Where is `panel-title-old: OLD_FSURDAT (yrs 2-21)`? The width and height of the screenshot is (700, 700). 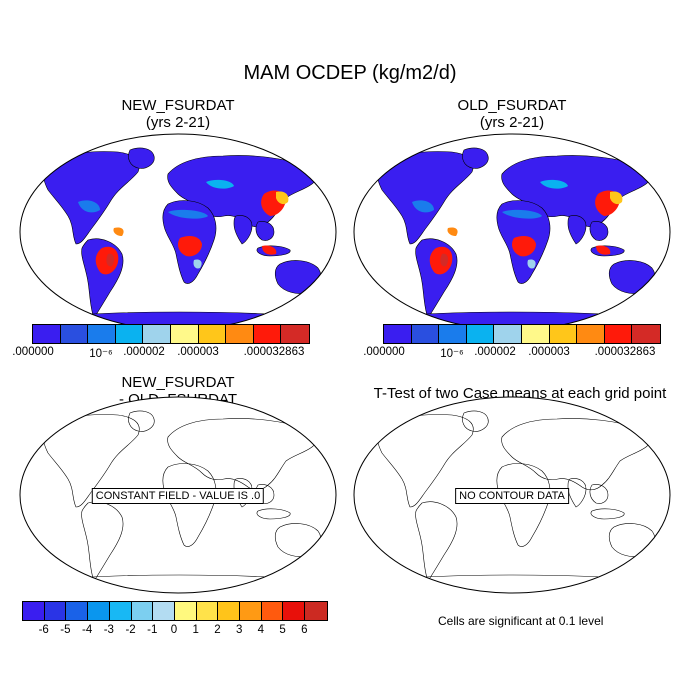
panel-title-old: OLD_FSURDAT (yrs 2-21) is located at coordinates (512, 114).